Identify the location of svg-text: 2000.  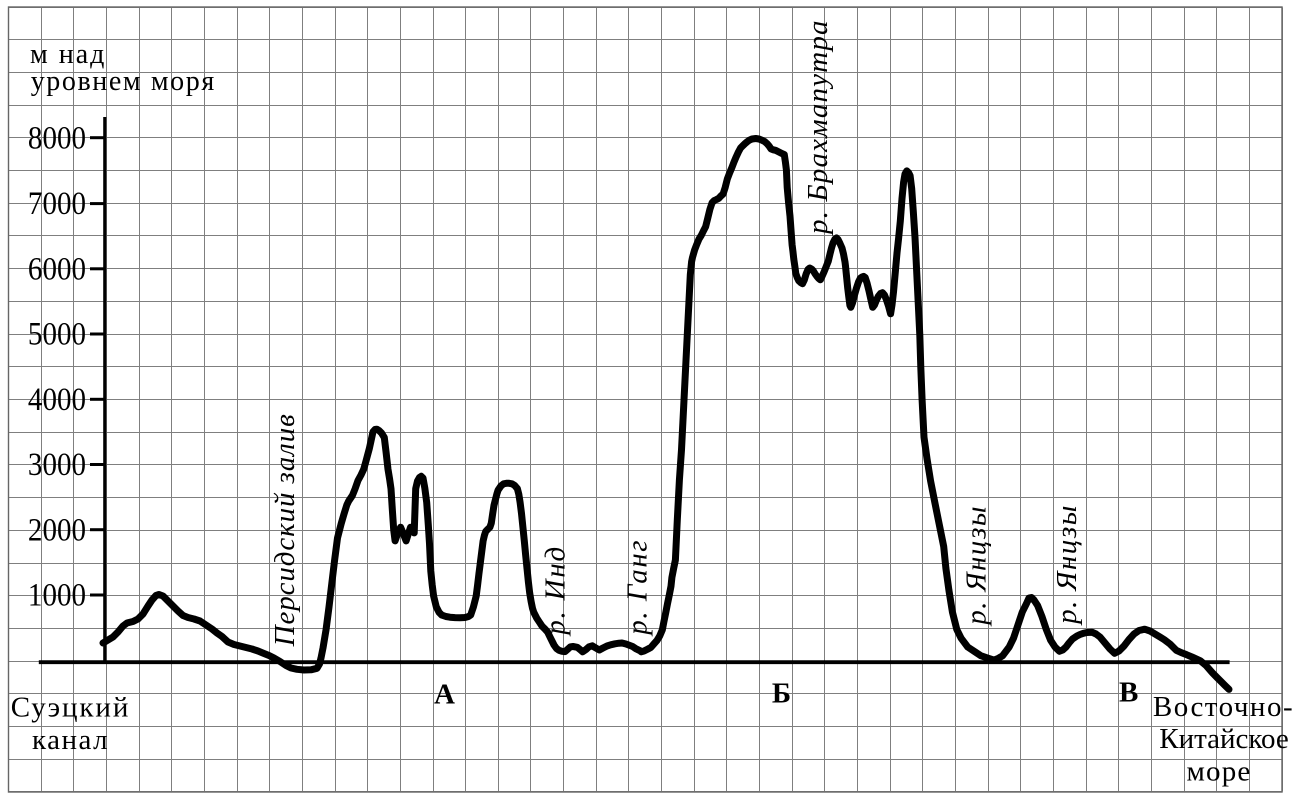
(57, 529).